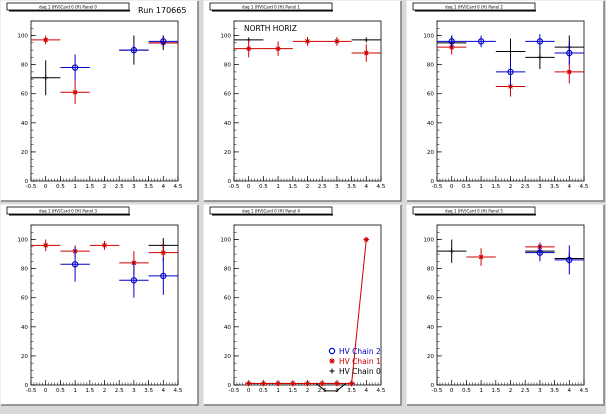 The height and width of the screenshot is (414, 606). Describe the element at coordinates (270, 28) in the screenshot. I see `panel-annotation: NORTH HORIZ` at that location.